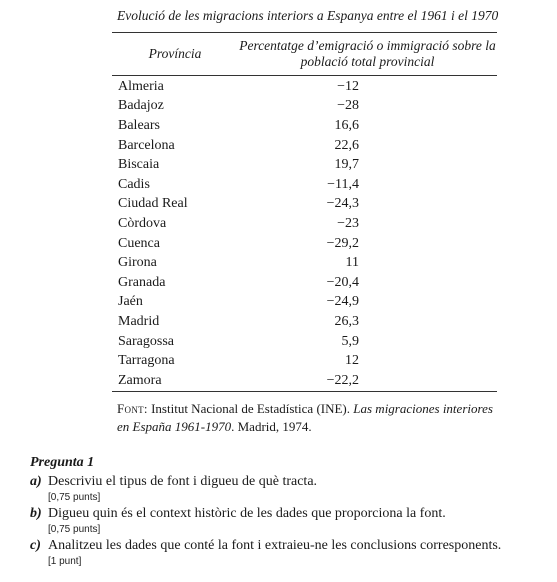  I want to click on source-text-after: . Madrid, 1974., so click(271, 426).